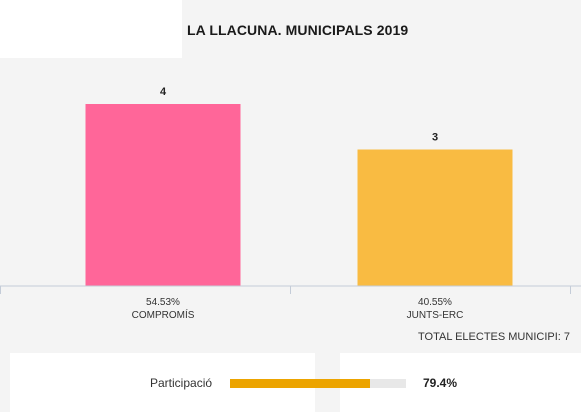 The width and height of the screenshot is (581, 412). What do you see at coordinates (181, 383) in the screenshot?
I see `participation-label: Participació` at bounding box center [181, 383].